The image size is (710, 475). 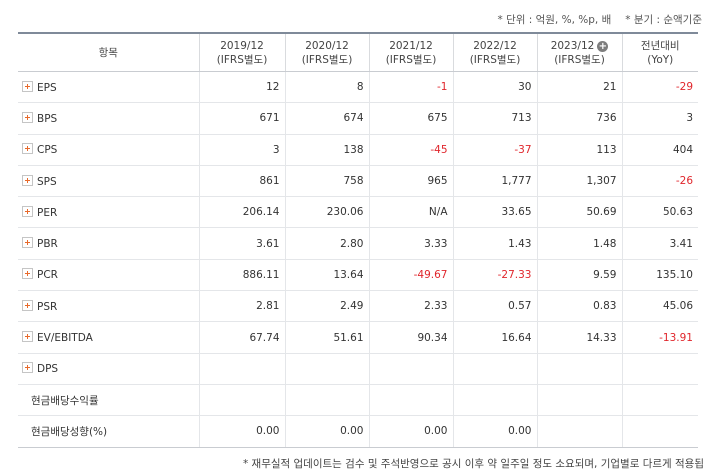 What do you see at coordinates (327, 45) in the screenshot?
I see `period-label: 2020/12` at bounding box center [327, 45].